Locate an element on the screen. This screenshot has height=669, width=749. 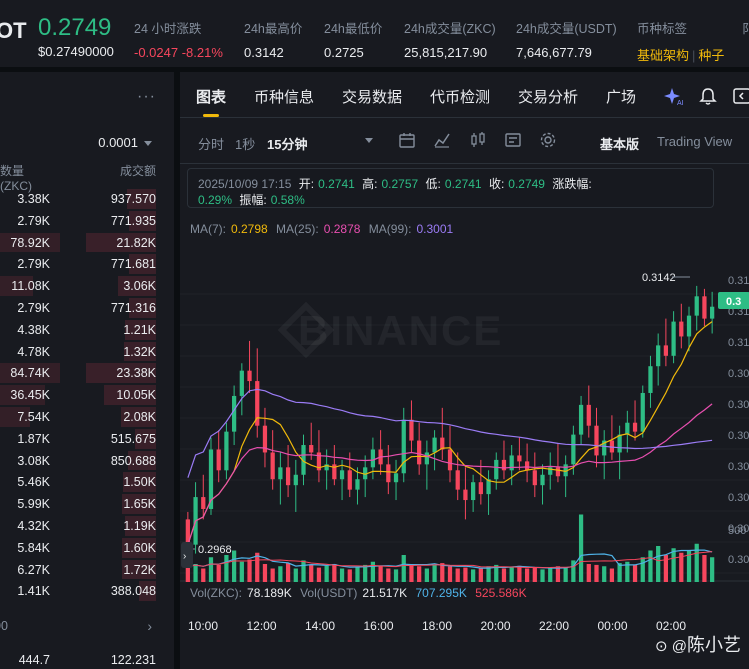
row-total: 1.21K is located at coordinates (139, 329).